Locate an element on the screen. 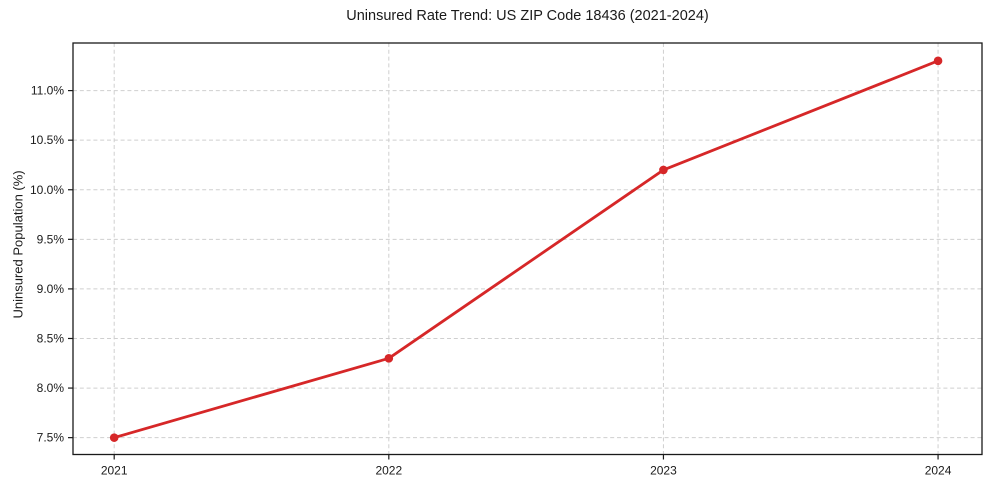  y-tick-label: 8.5% is located at coordinates (51, 338).